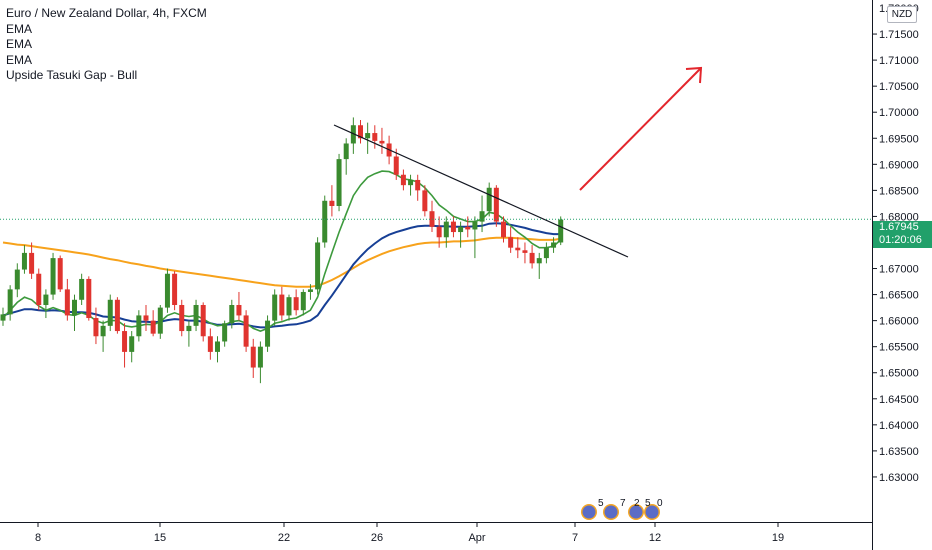  I want to click on y-tick-label: 1.71500, so click(899, 35).